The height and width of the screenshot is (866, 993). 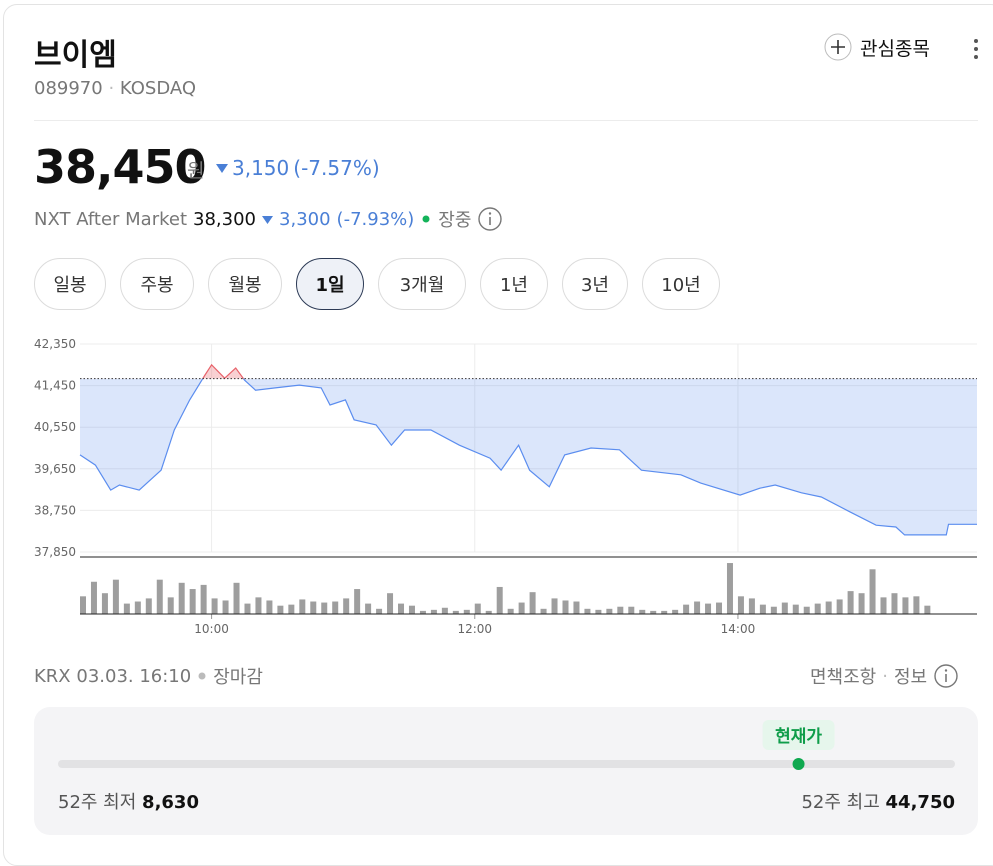 I want to click on status-dot, so click(x=426, y=219).